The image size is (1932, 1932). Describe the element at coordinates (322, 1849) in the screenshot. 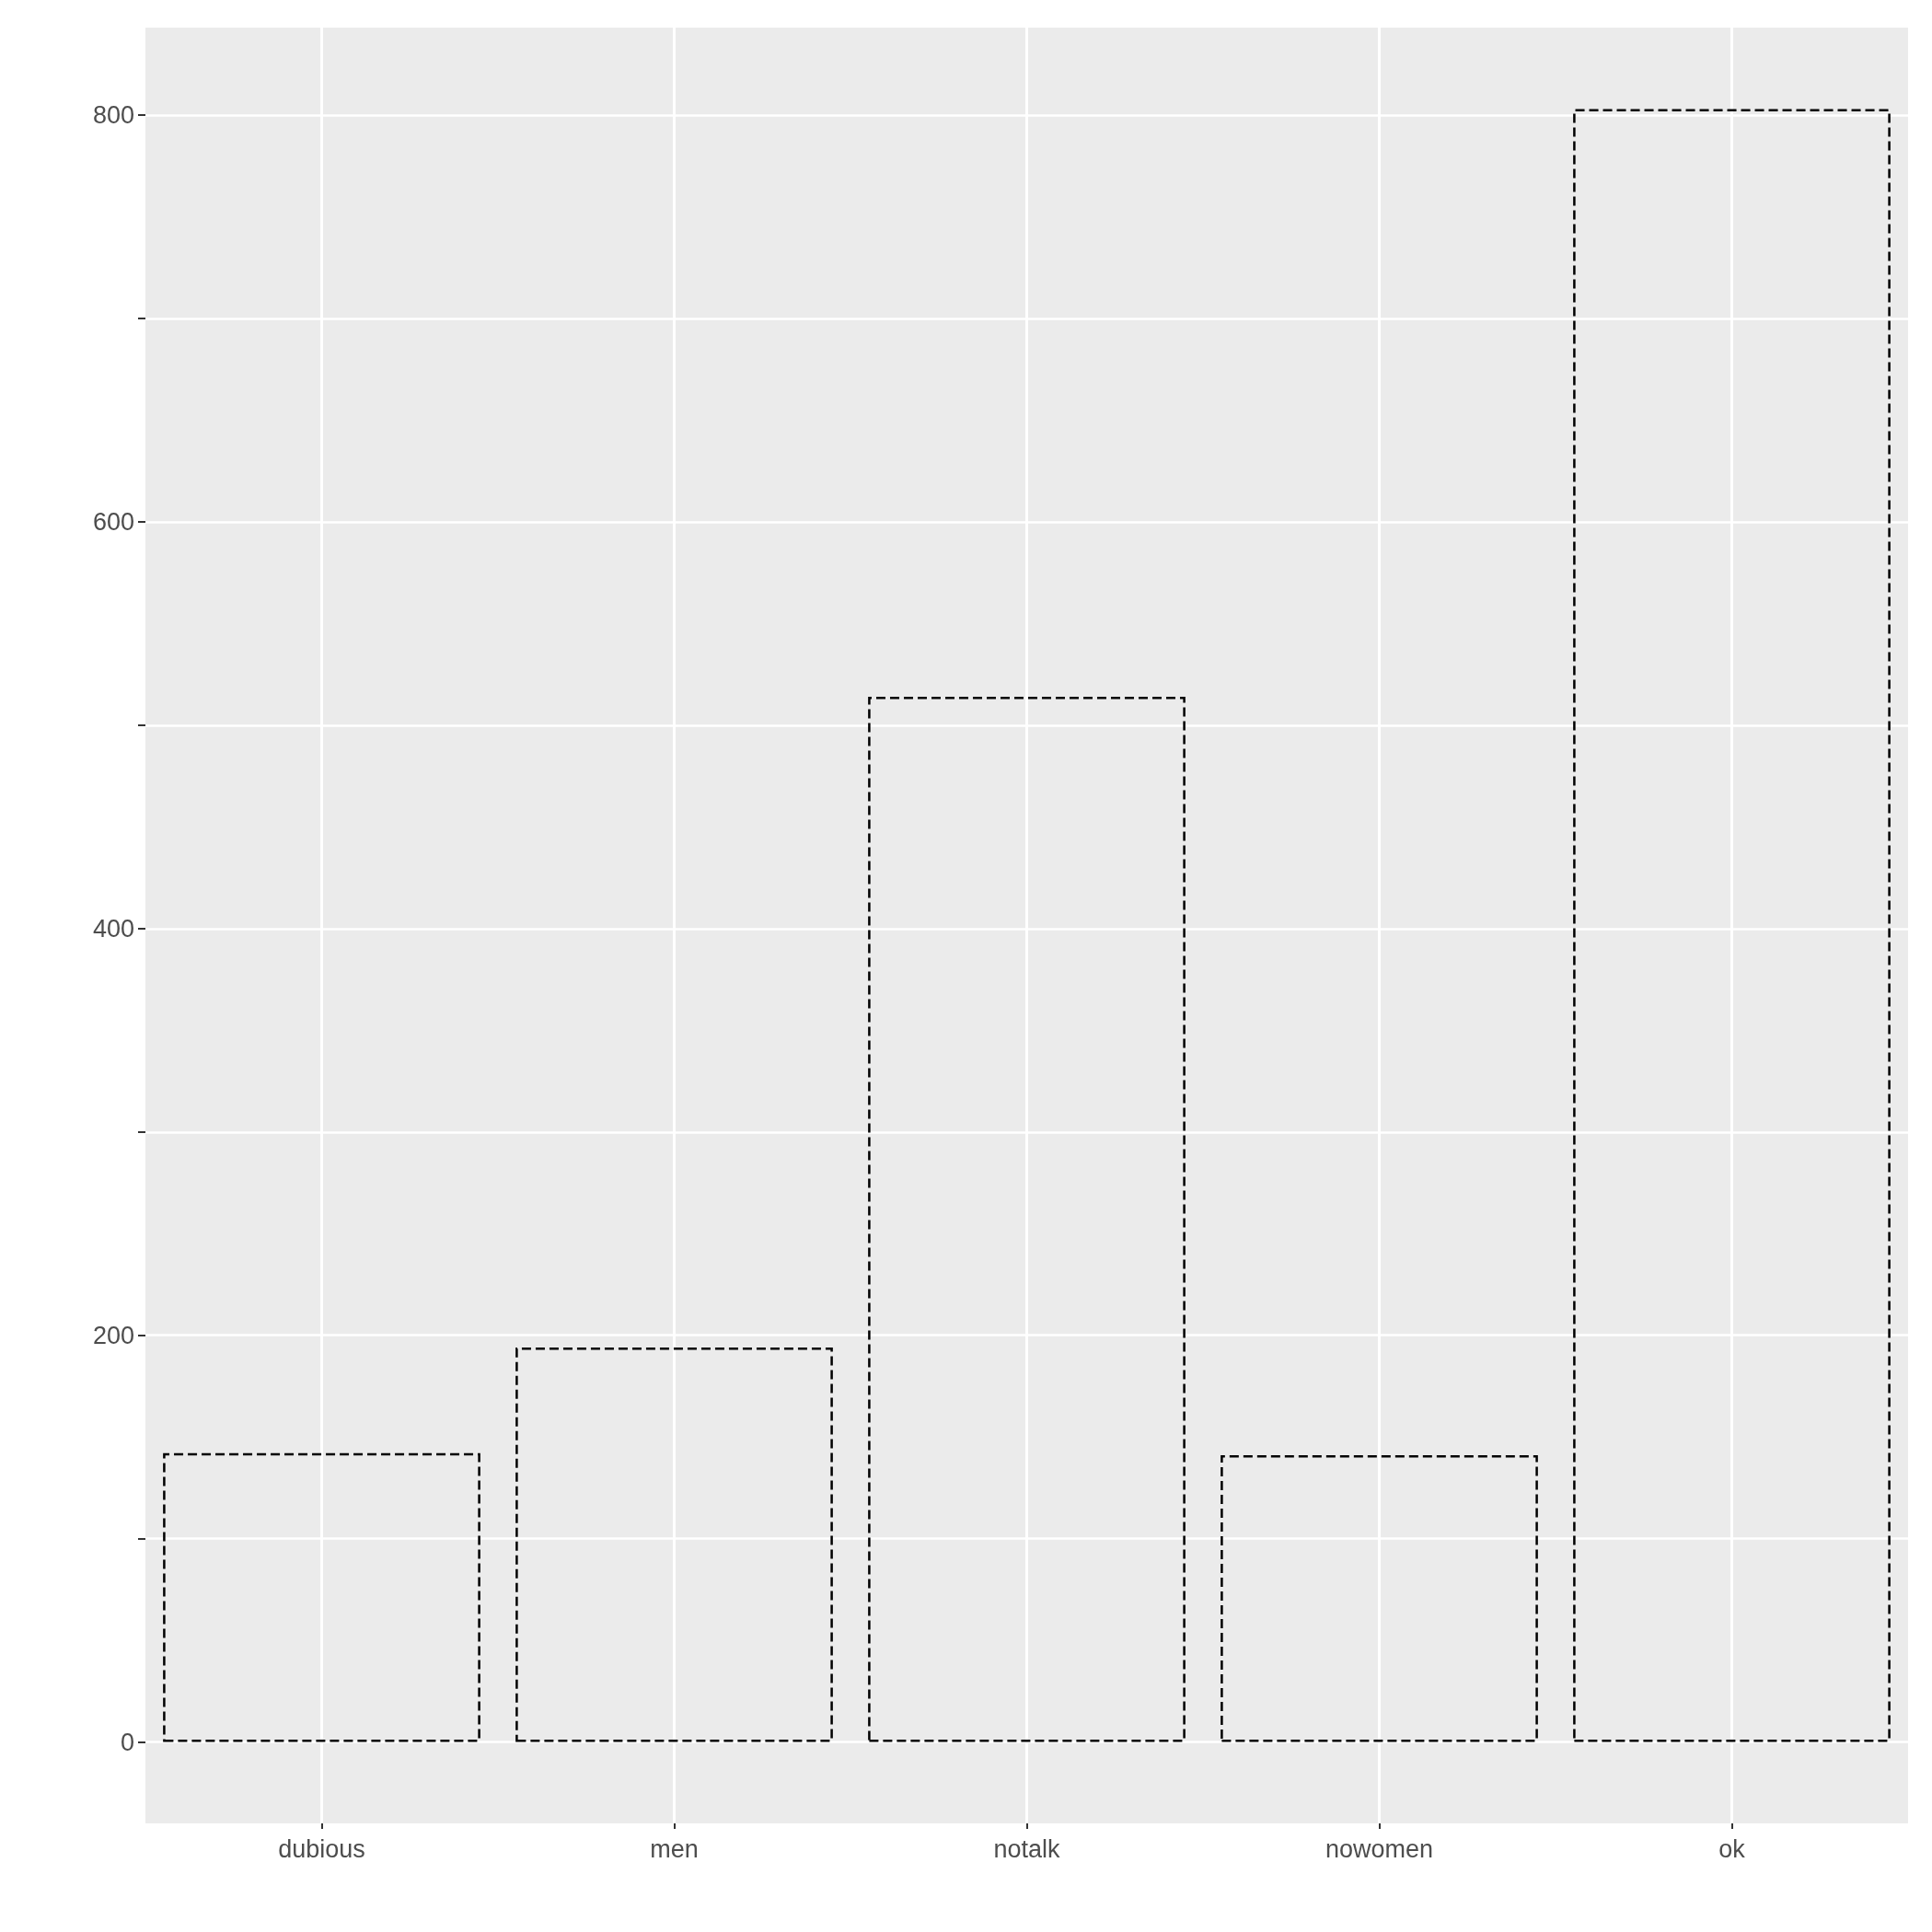

I see `x-tick-label: dubious` at that location.